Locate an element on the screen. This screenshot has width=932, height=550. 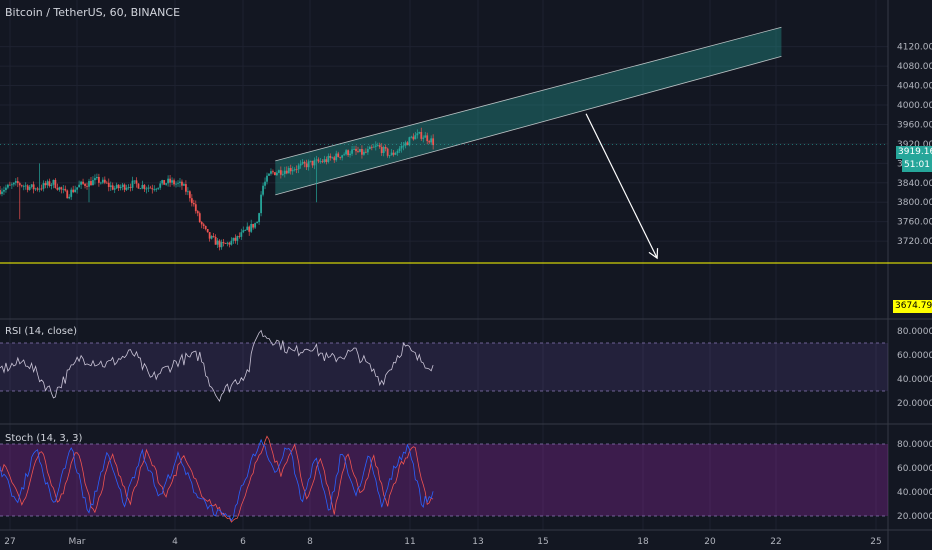
time-tick-label: 11 is located at coordinates (409, 542).